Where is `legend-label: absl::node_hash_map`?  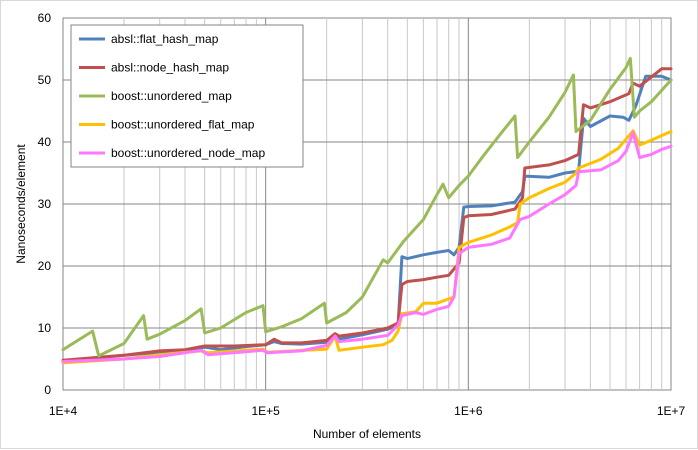
legend-label: absl::node_hash_map is located at coordinates (170, 68).